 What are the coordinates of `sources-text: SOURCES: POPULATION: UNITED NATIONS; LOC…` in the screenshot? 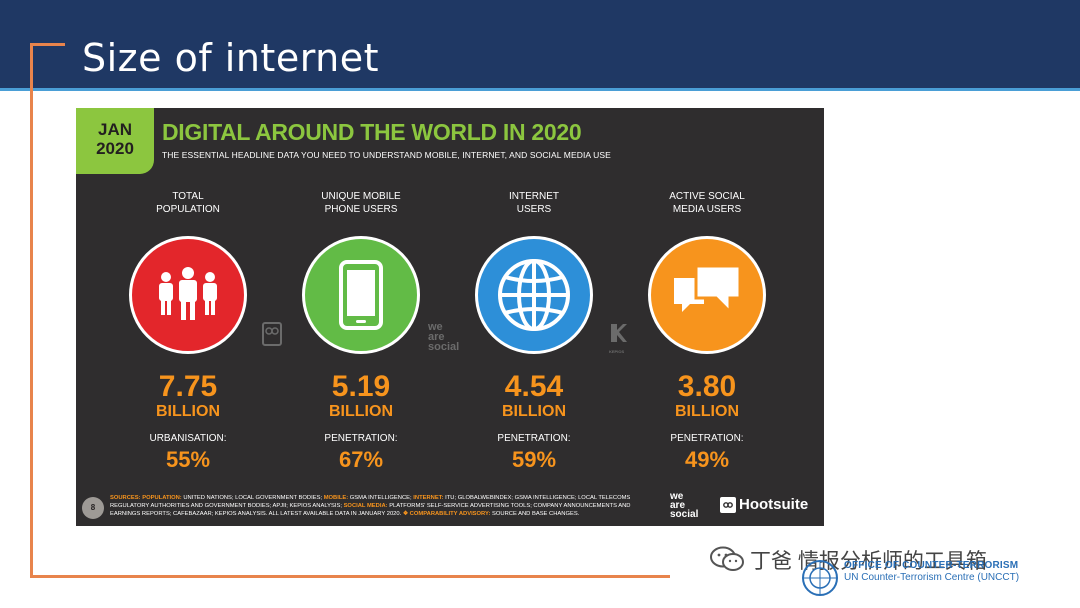 It's located at (370, 506).